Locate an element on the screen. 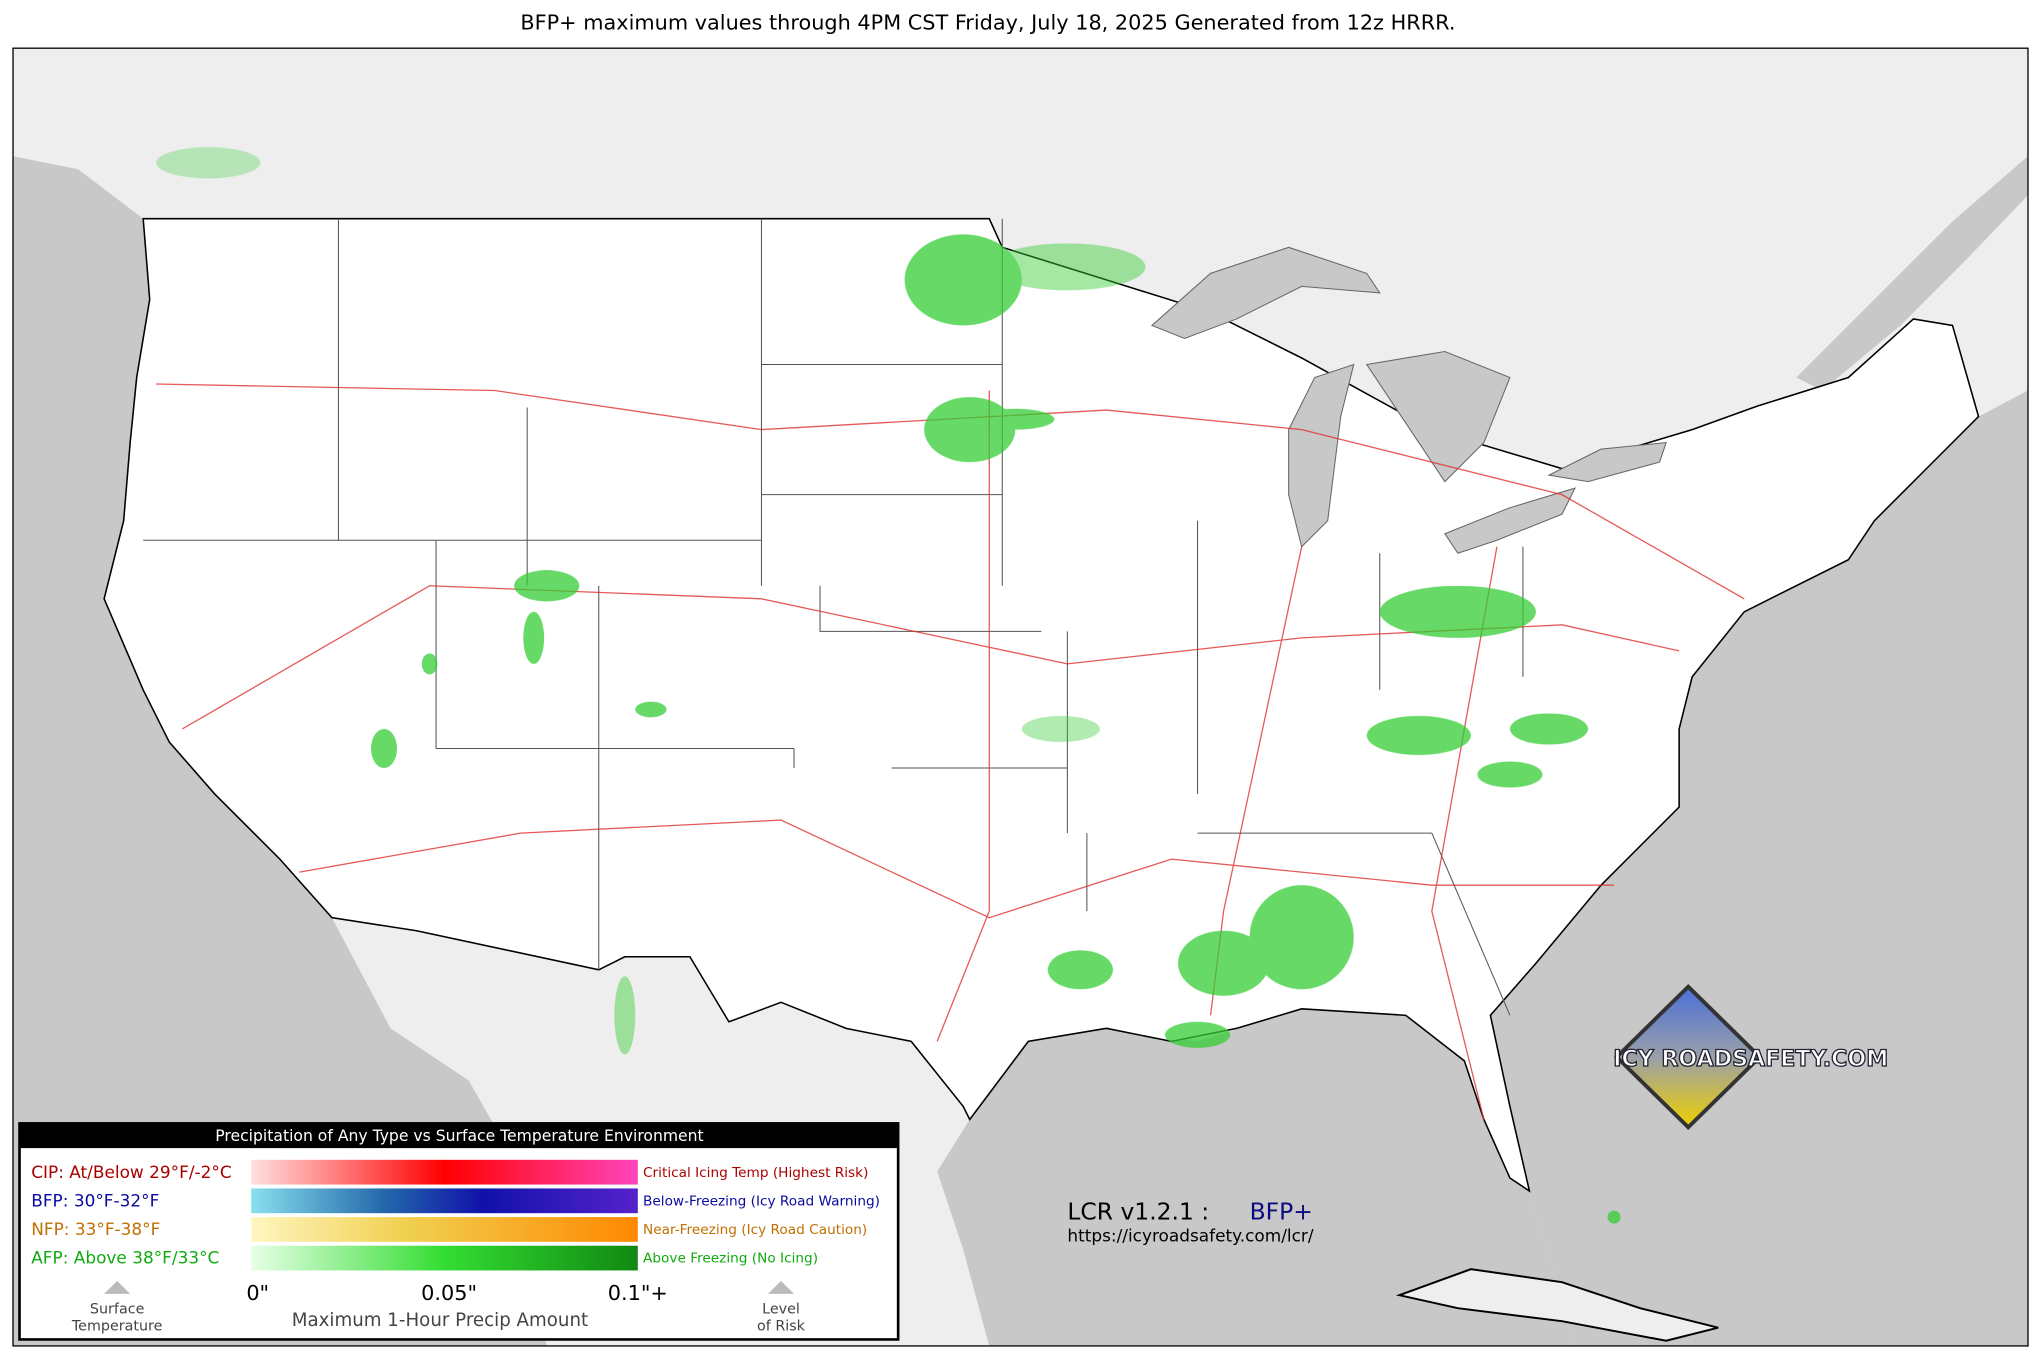 The height and width of the screenshot is (1359, 2041). legend-caption: Surface is located at coordinates (117, 1310).